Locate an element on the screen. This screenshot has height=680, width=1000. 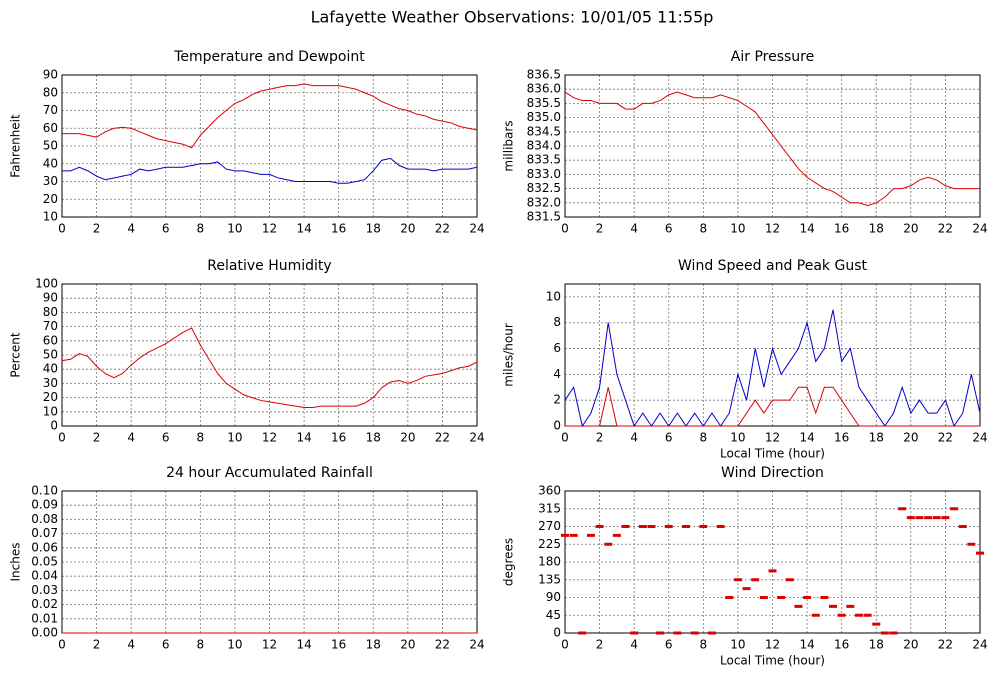
y-tick-label: 0.07 is located at coordinates (44, 533).